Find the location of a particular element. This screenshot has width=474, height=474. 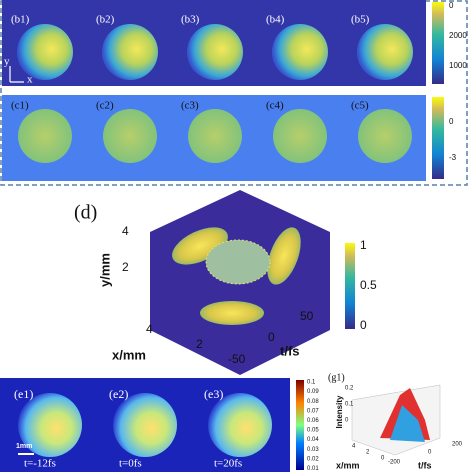

label: 1mm is located at coordinates (24, 446).